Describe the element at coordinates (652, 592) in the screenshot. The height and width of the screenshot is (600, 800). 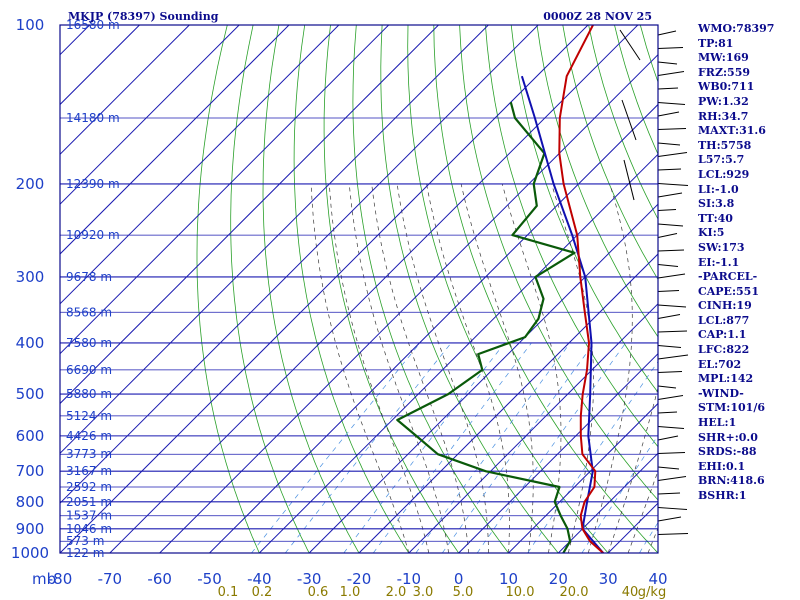
I see `mixing-ratio-label: g/kg` at that location.